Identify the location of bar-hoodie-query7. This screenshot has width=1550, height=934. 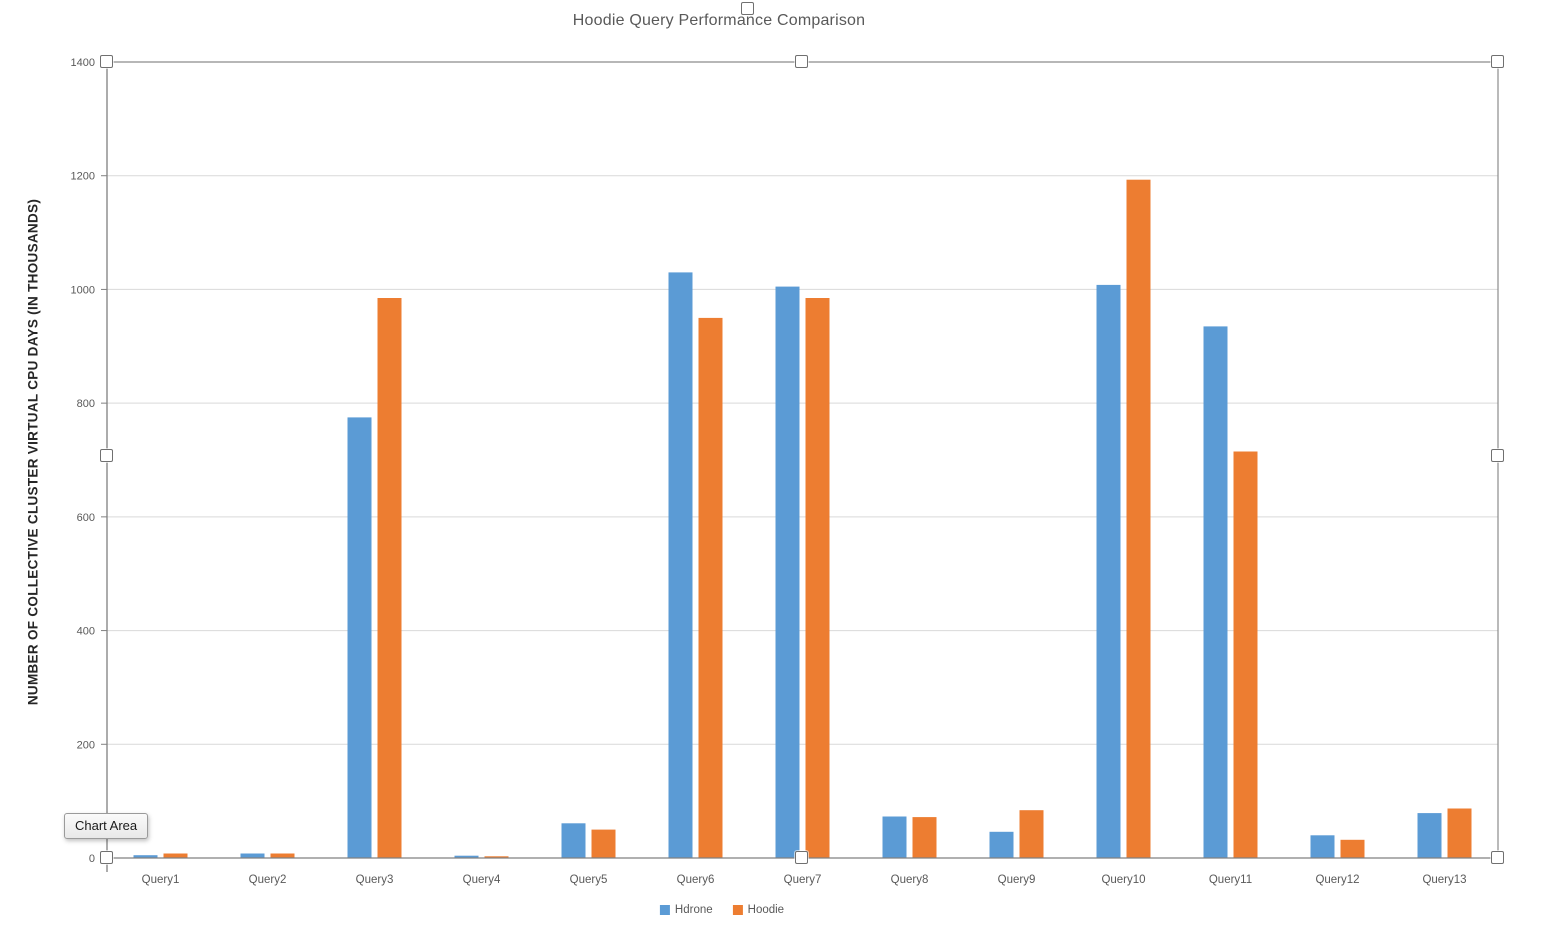
(817, 578).